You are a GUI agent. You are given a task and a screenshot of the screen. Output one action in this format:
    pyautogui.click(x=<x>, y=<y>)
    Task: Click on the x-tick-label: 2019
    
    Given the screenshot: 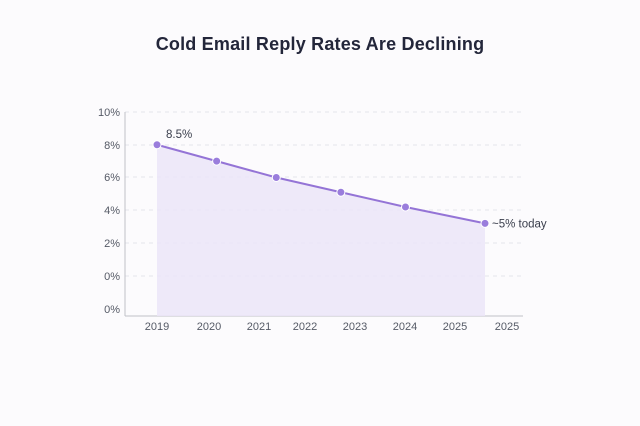 What is the action you would take?
    pyautogui.click(x=157, y=327)
    